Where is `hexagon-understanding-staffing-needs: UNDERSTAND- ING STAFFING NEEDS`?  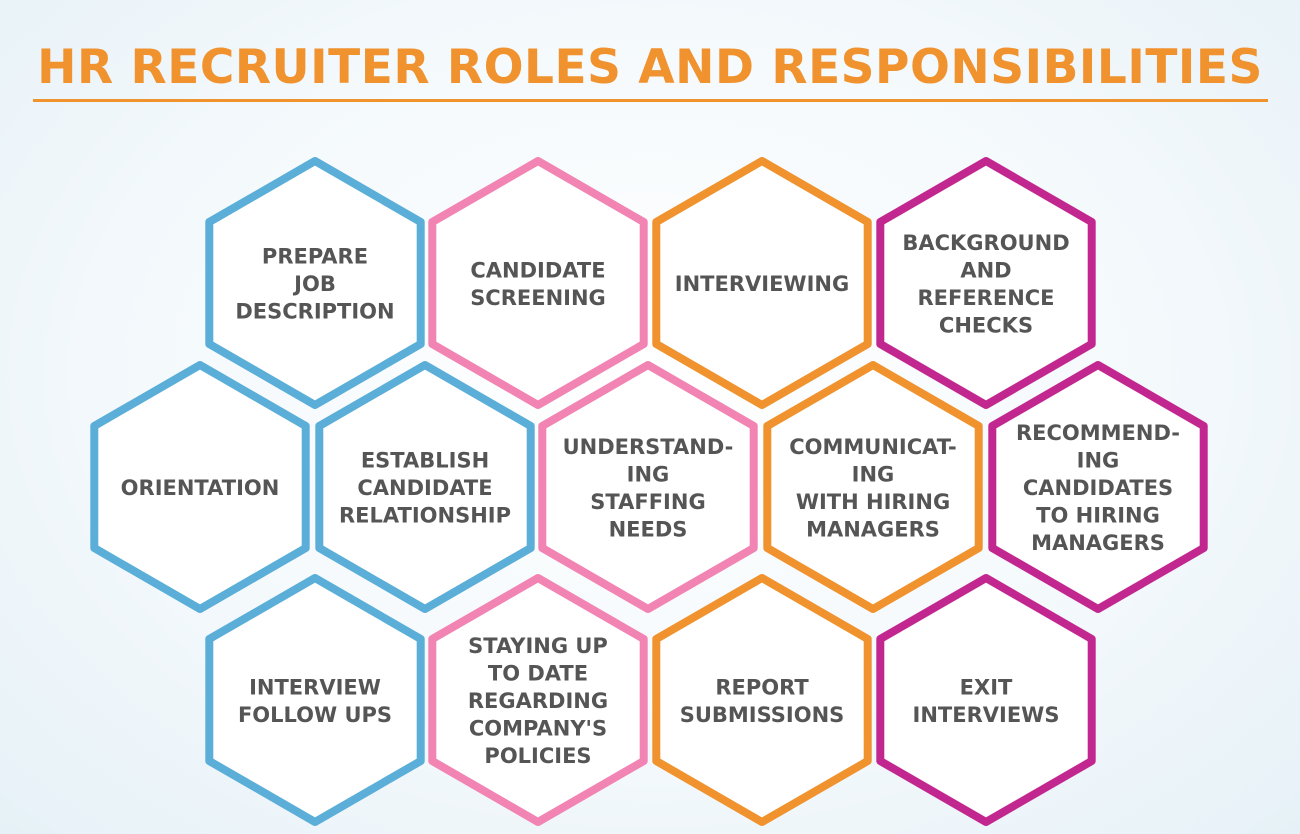
hexagon-understanding-staffing-needs: UNDERSTAND- ING STAFFING NEEDS is located at coordinates (648, 487).